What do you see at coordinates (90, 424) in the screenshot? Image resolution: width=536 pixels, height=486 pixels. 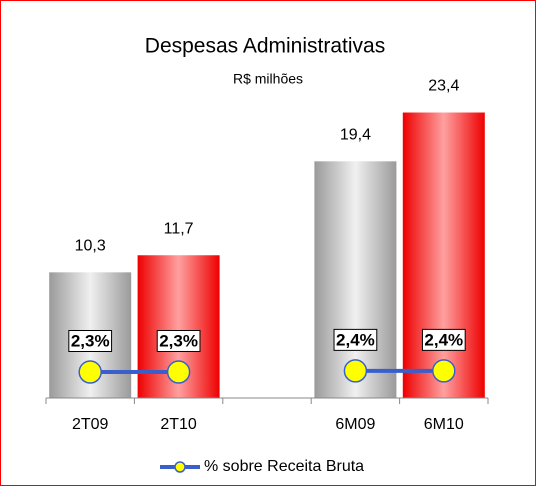 I see `x-tick-label: 2T09` at bounding box center [90, 424].